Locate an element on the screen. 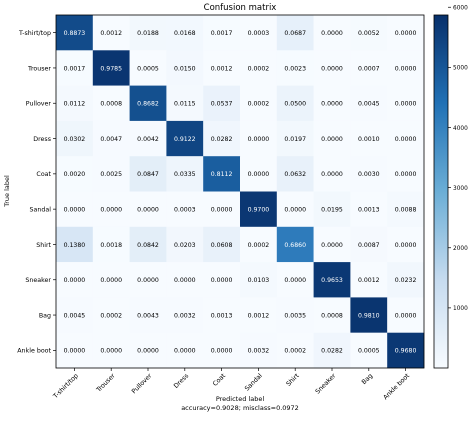  cell-value-label: 0.9700 is located at coordinates (259, 209).